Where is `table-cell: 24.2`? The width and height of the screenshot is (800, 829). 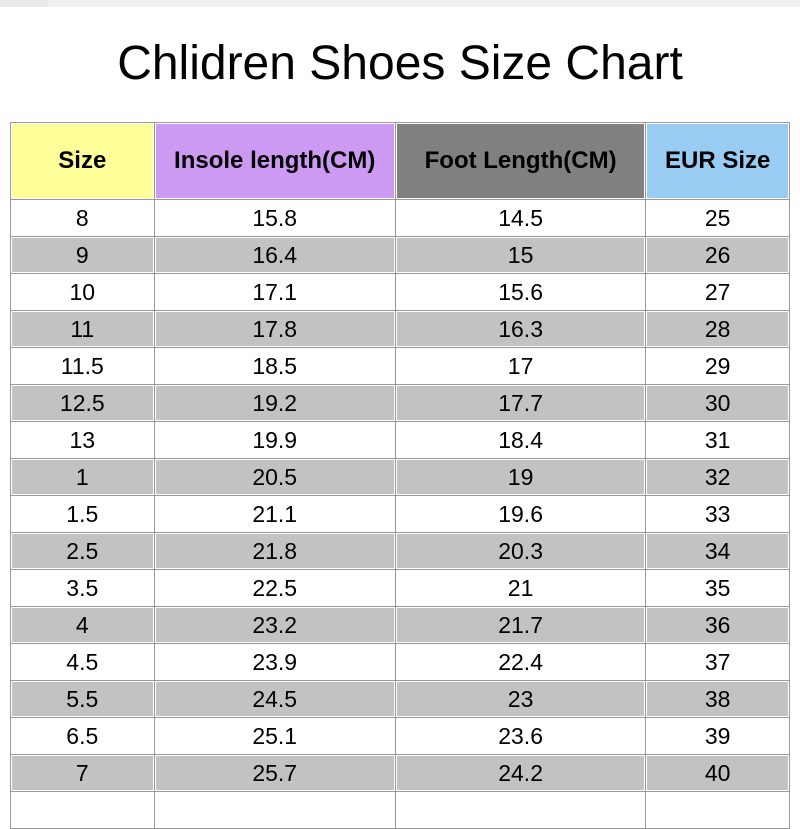 table-cell: 24.2 is located at coordinates (520, 773).